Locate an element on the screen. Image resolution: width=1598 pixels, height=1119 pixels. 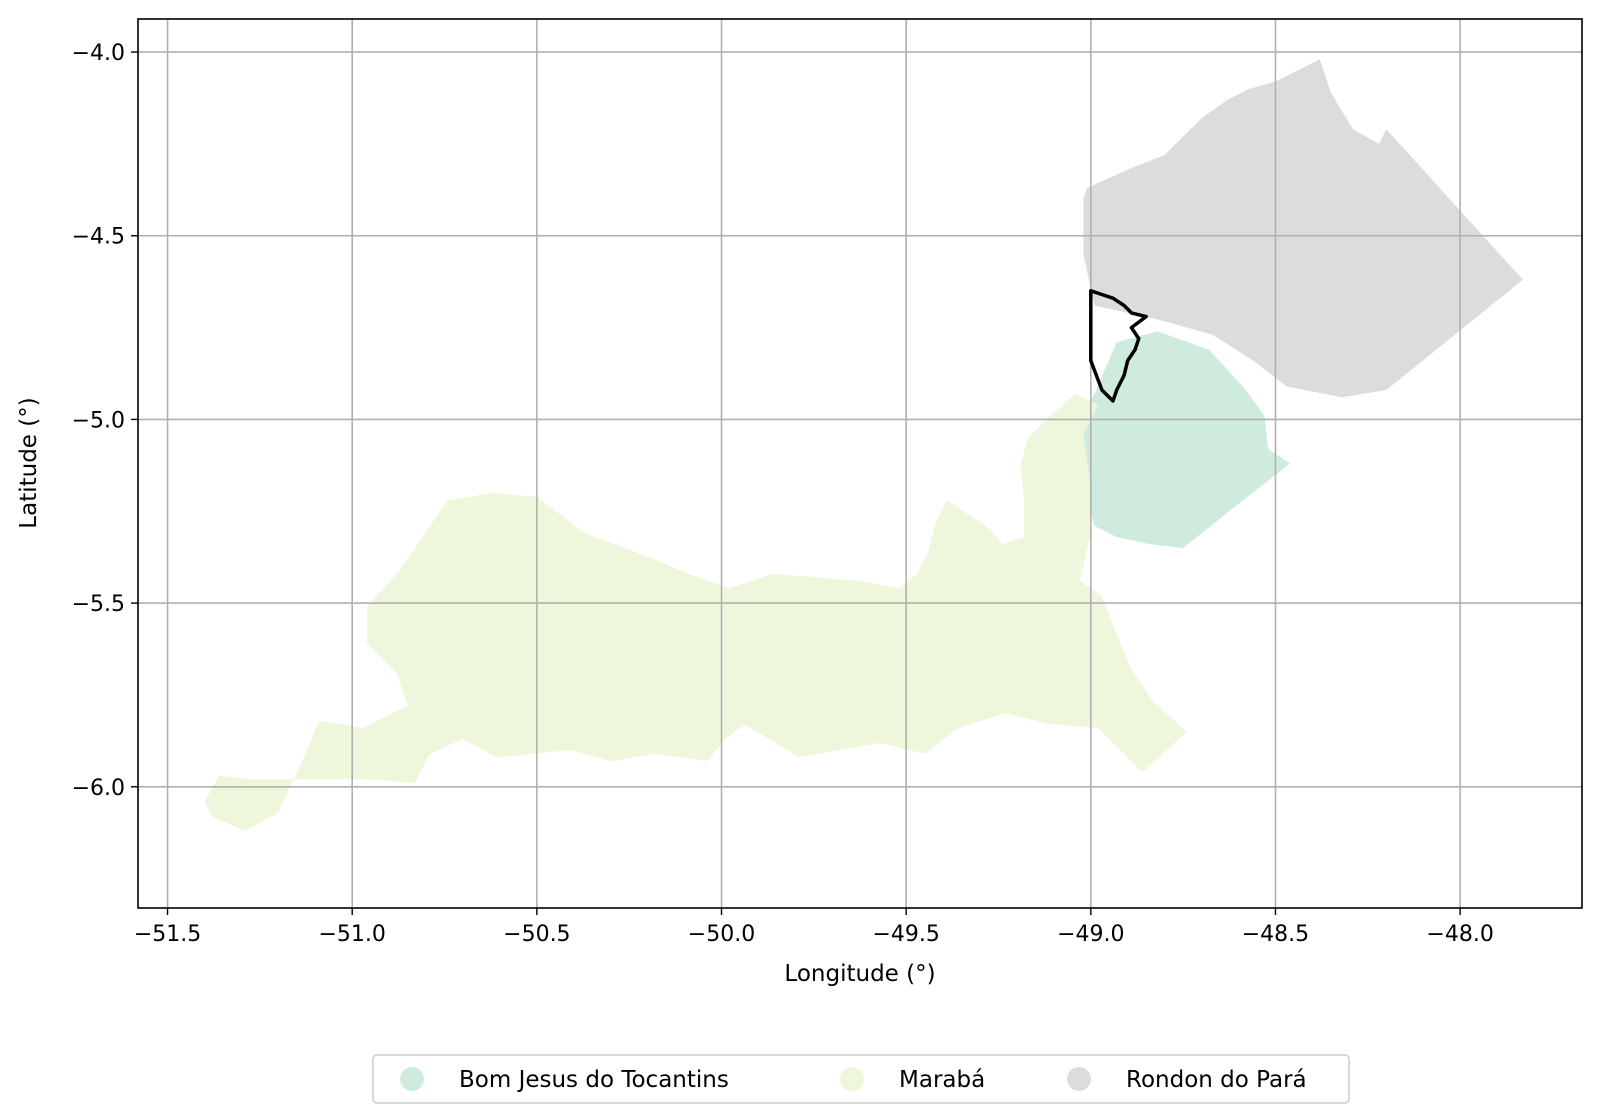
region-rondon-do-para is located at coordinates (1303, 228).